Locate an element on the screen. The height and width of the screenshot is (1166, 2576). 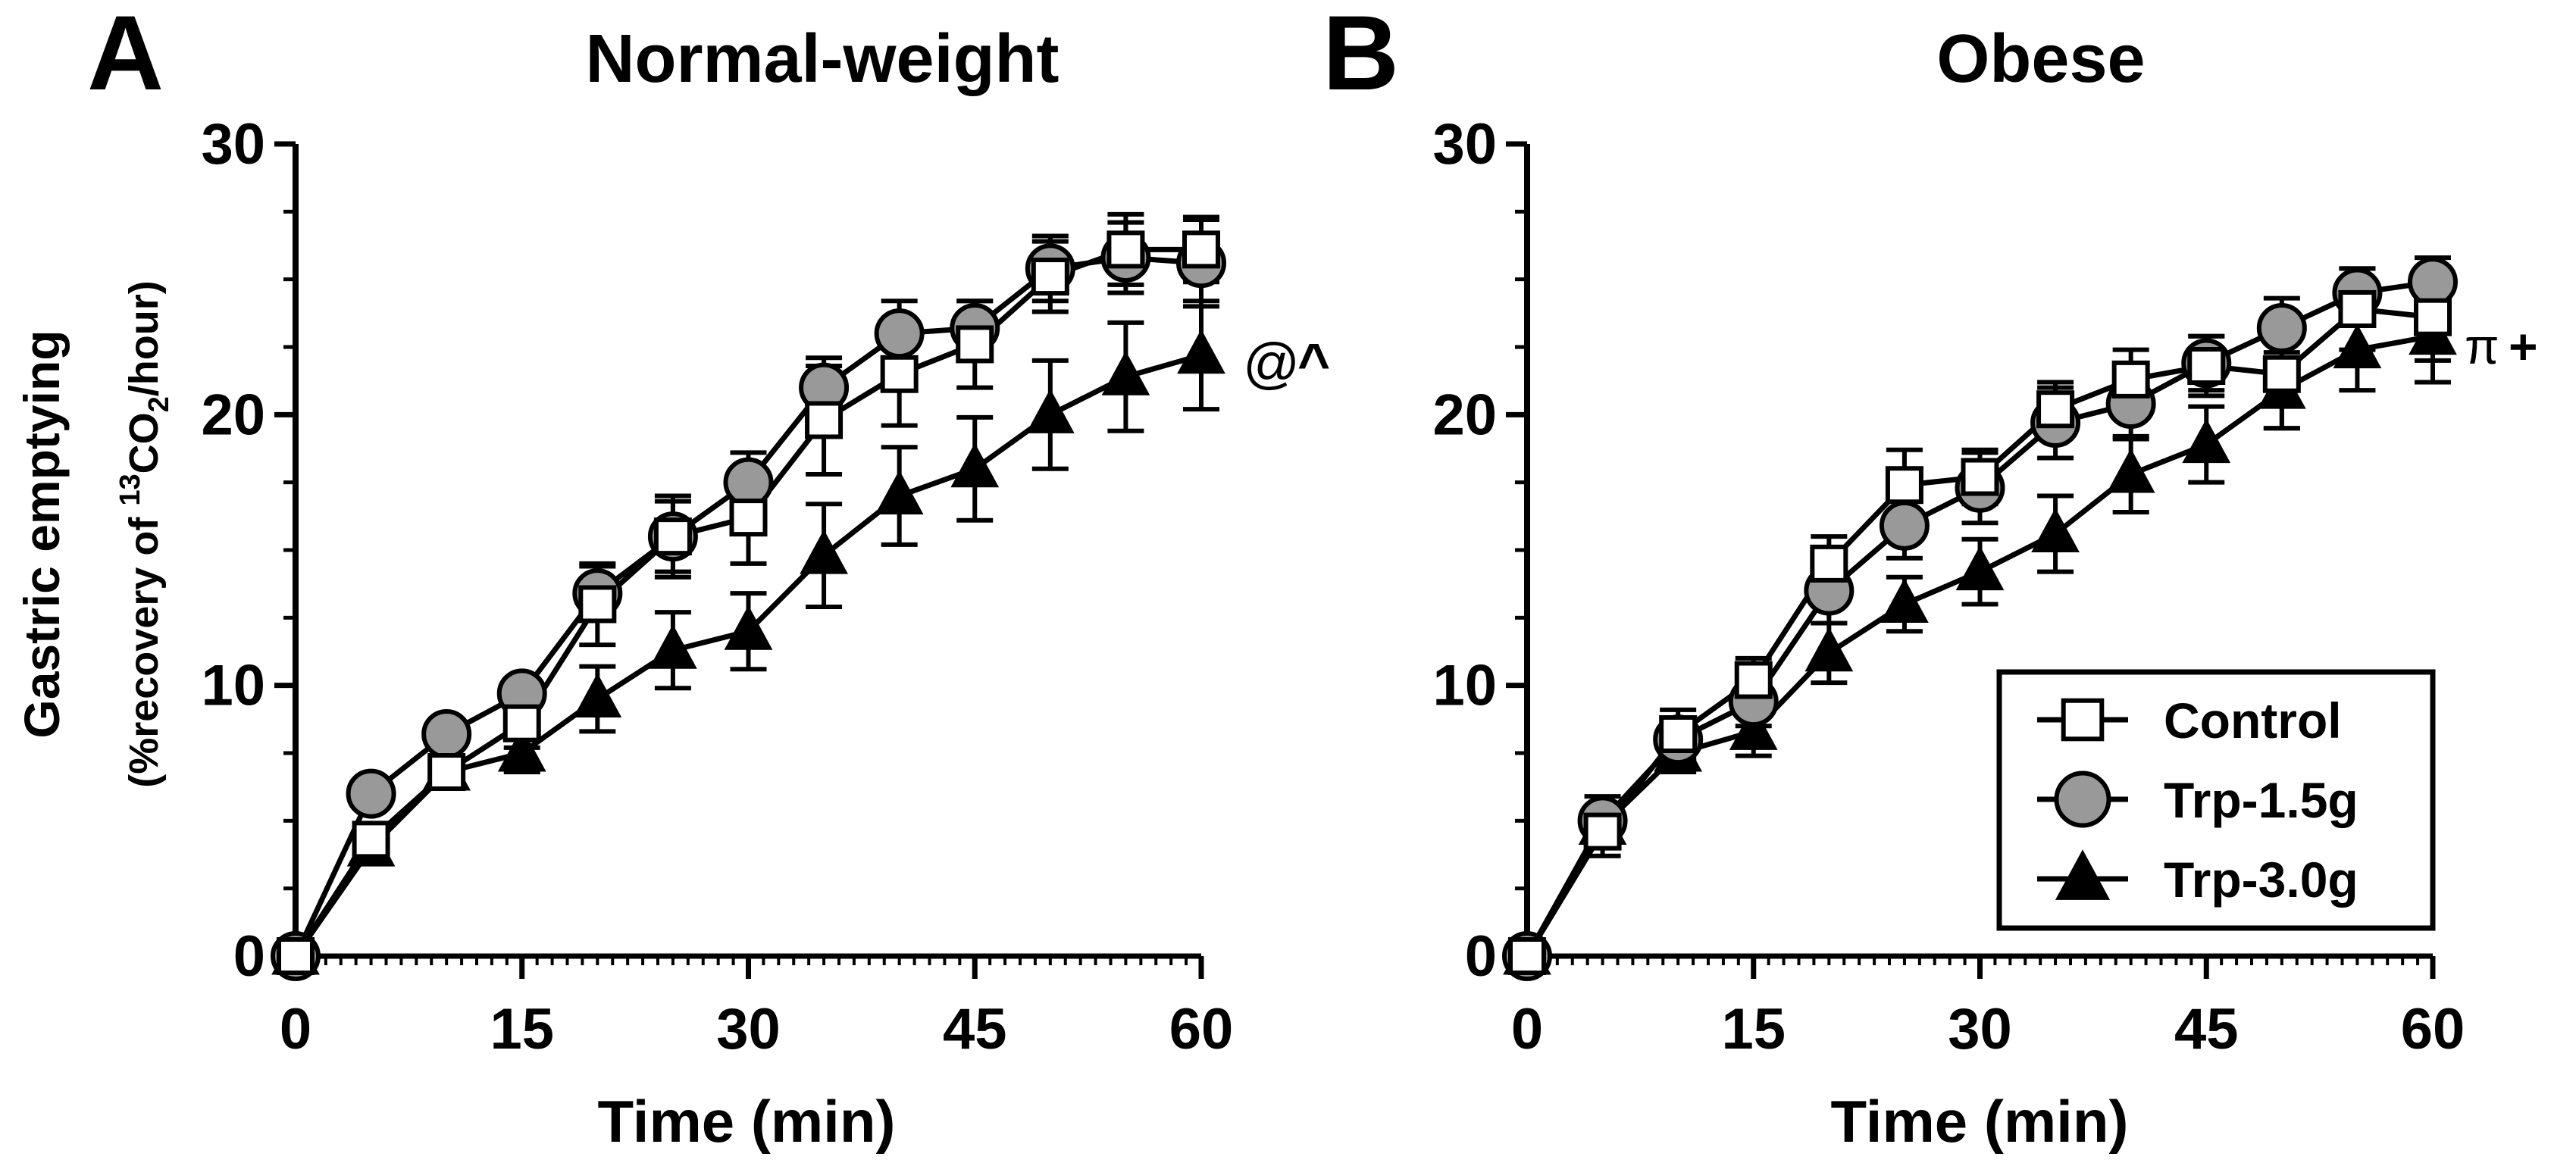
legend-label: Trp-3.0g is located at coordinates (2261, 880).